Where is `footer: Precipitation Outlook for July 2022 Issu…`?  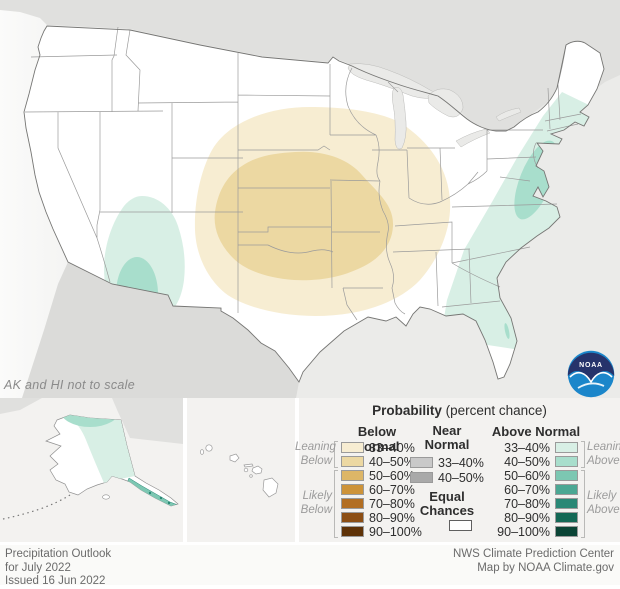
footer: Precipitation Outlook for July 2022 Issu… is located at coordinates (310, 566).